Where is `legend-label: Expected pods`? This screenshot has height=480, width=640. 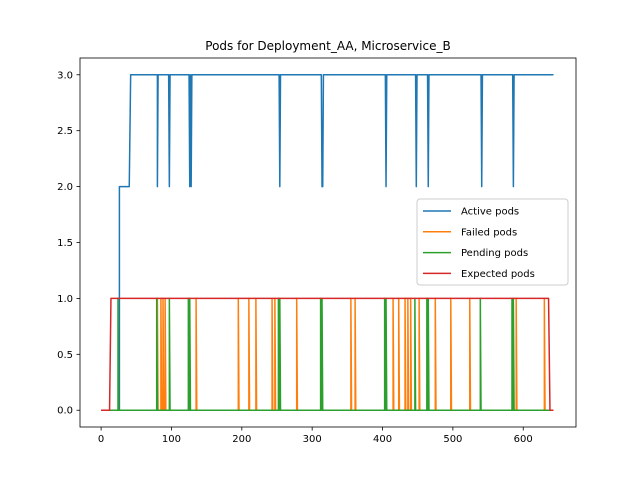 legend-label: Expected pods is located at coordinates (498, 274).